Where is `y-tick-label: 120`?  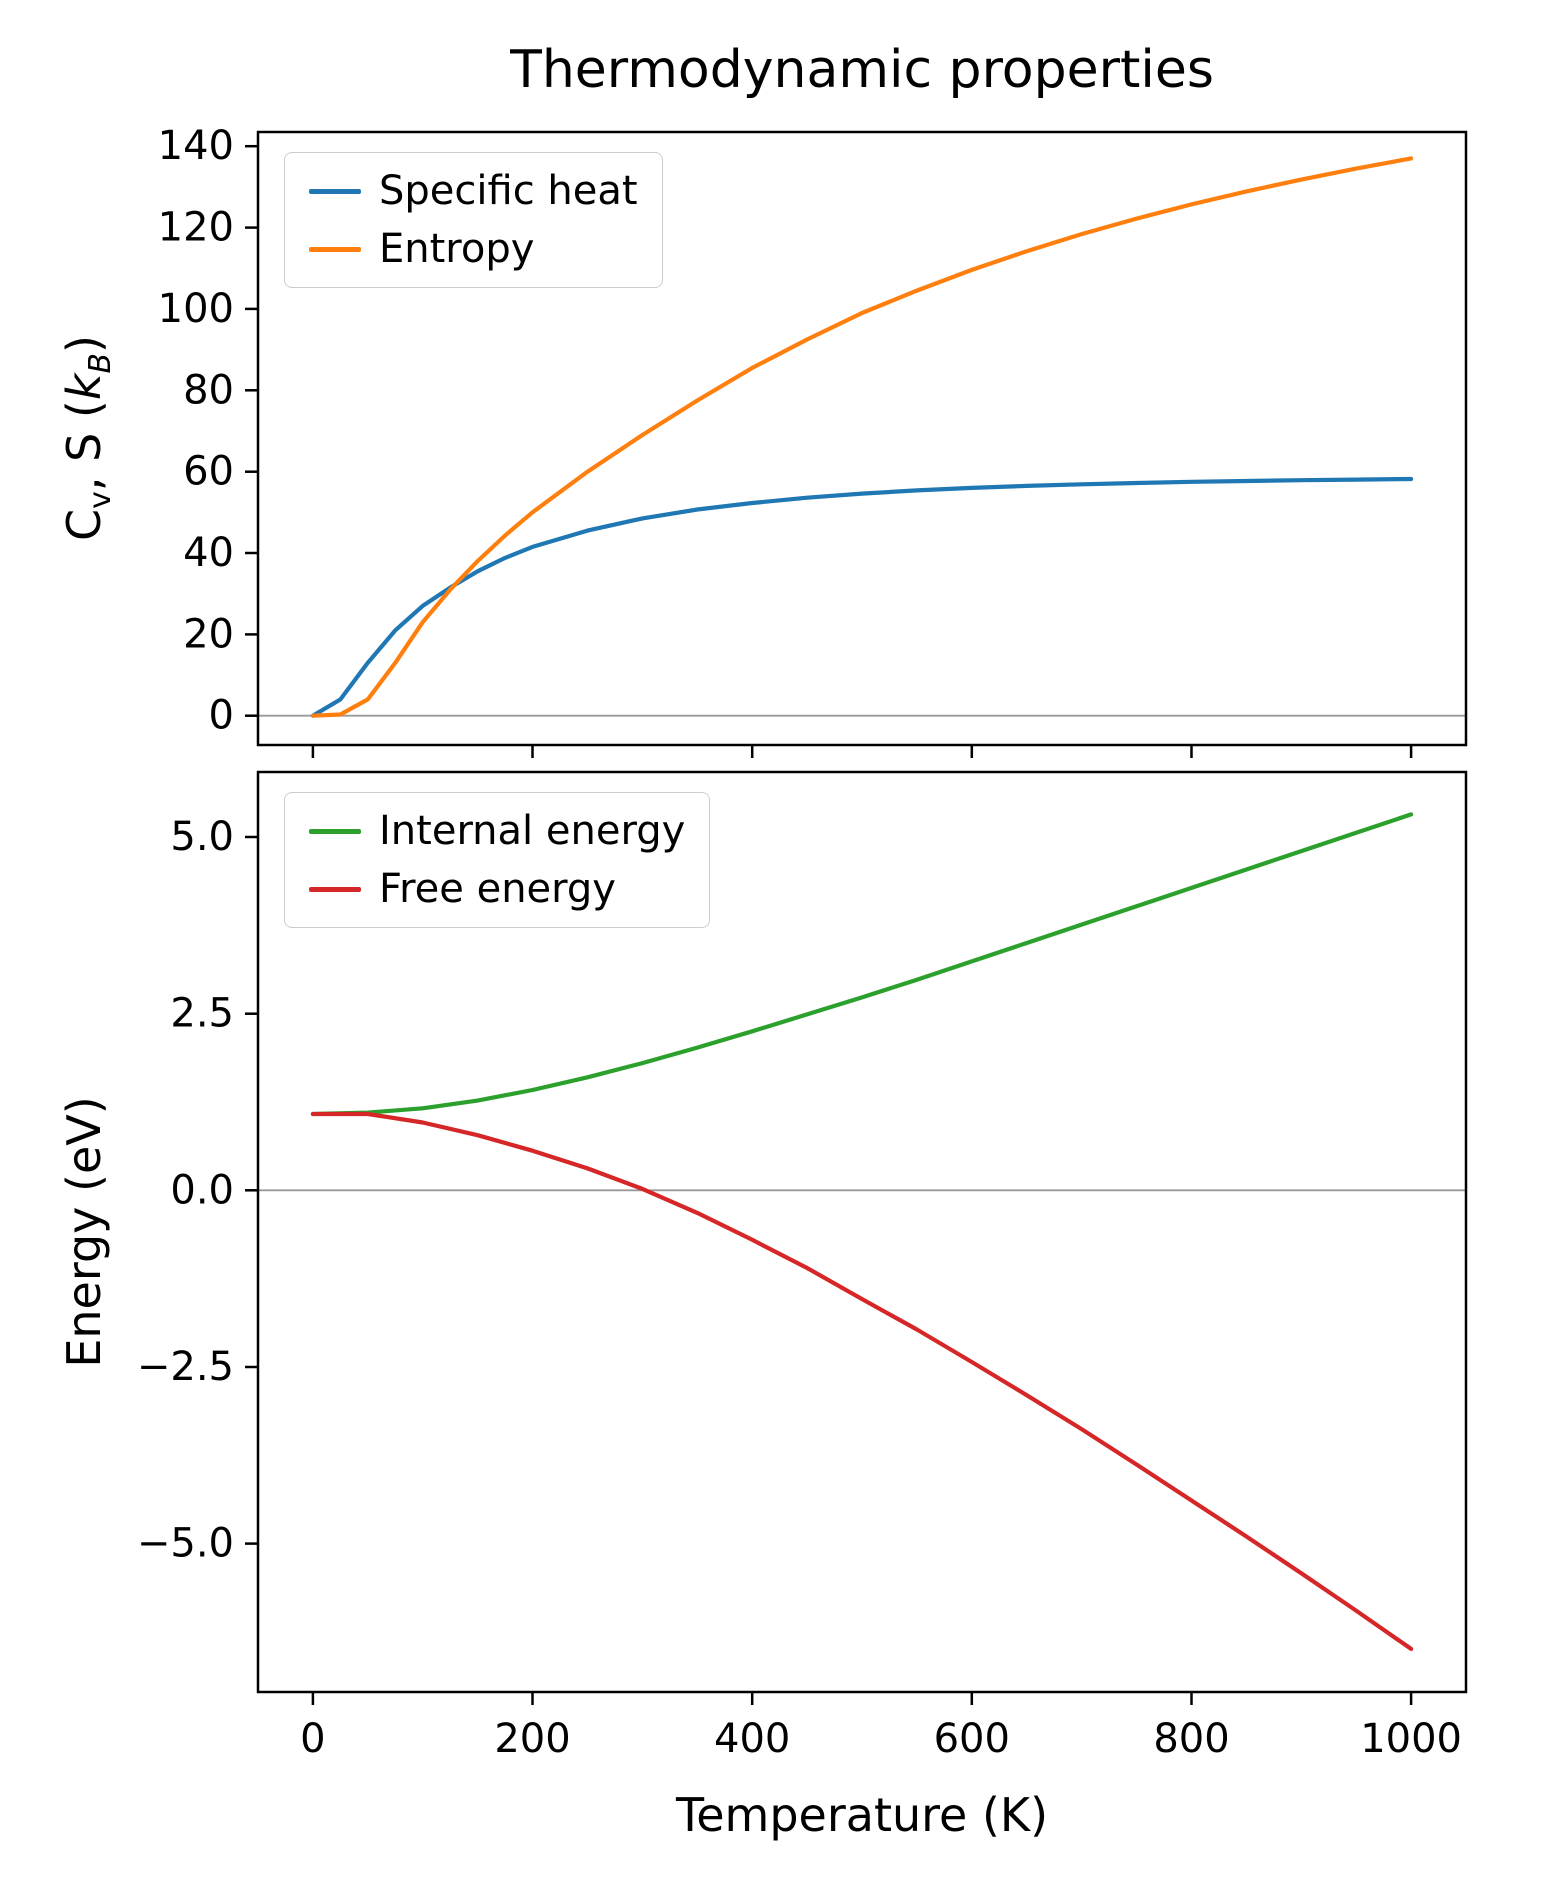
y-tick-label: 120 is located at coordinates (196, 228).